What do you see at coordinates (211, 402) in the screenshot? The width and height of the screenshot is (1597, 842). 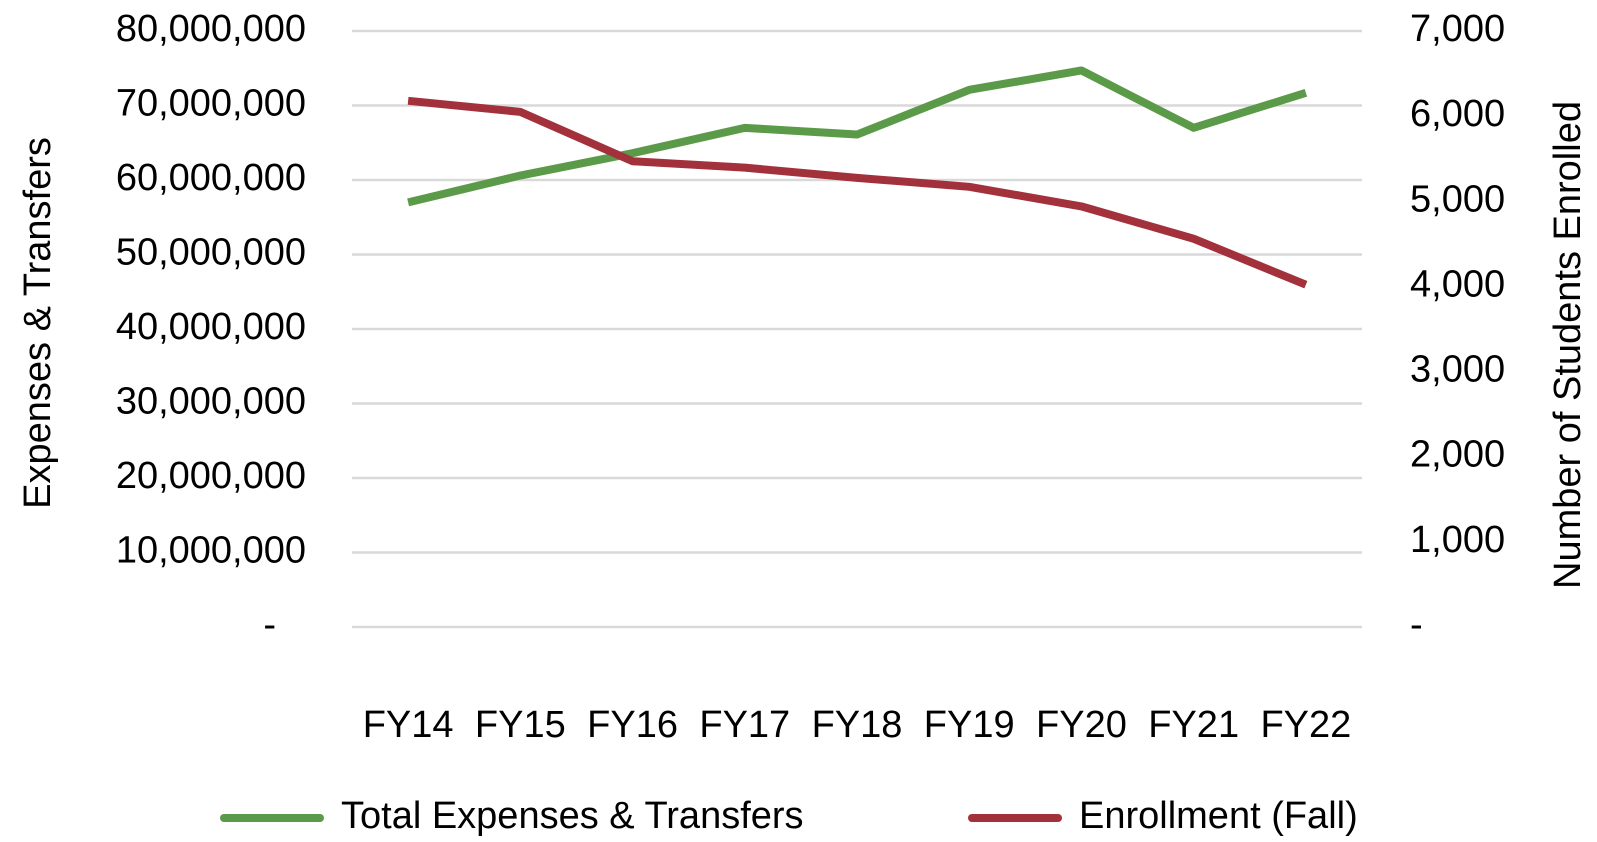 I see `y-tick-label: 30,000,000` at bounding box center [211, 402].